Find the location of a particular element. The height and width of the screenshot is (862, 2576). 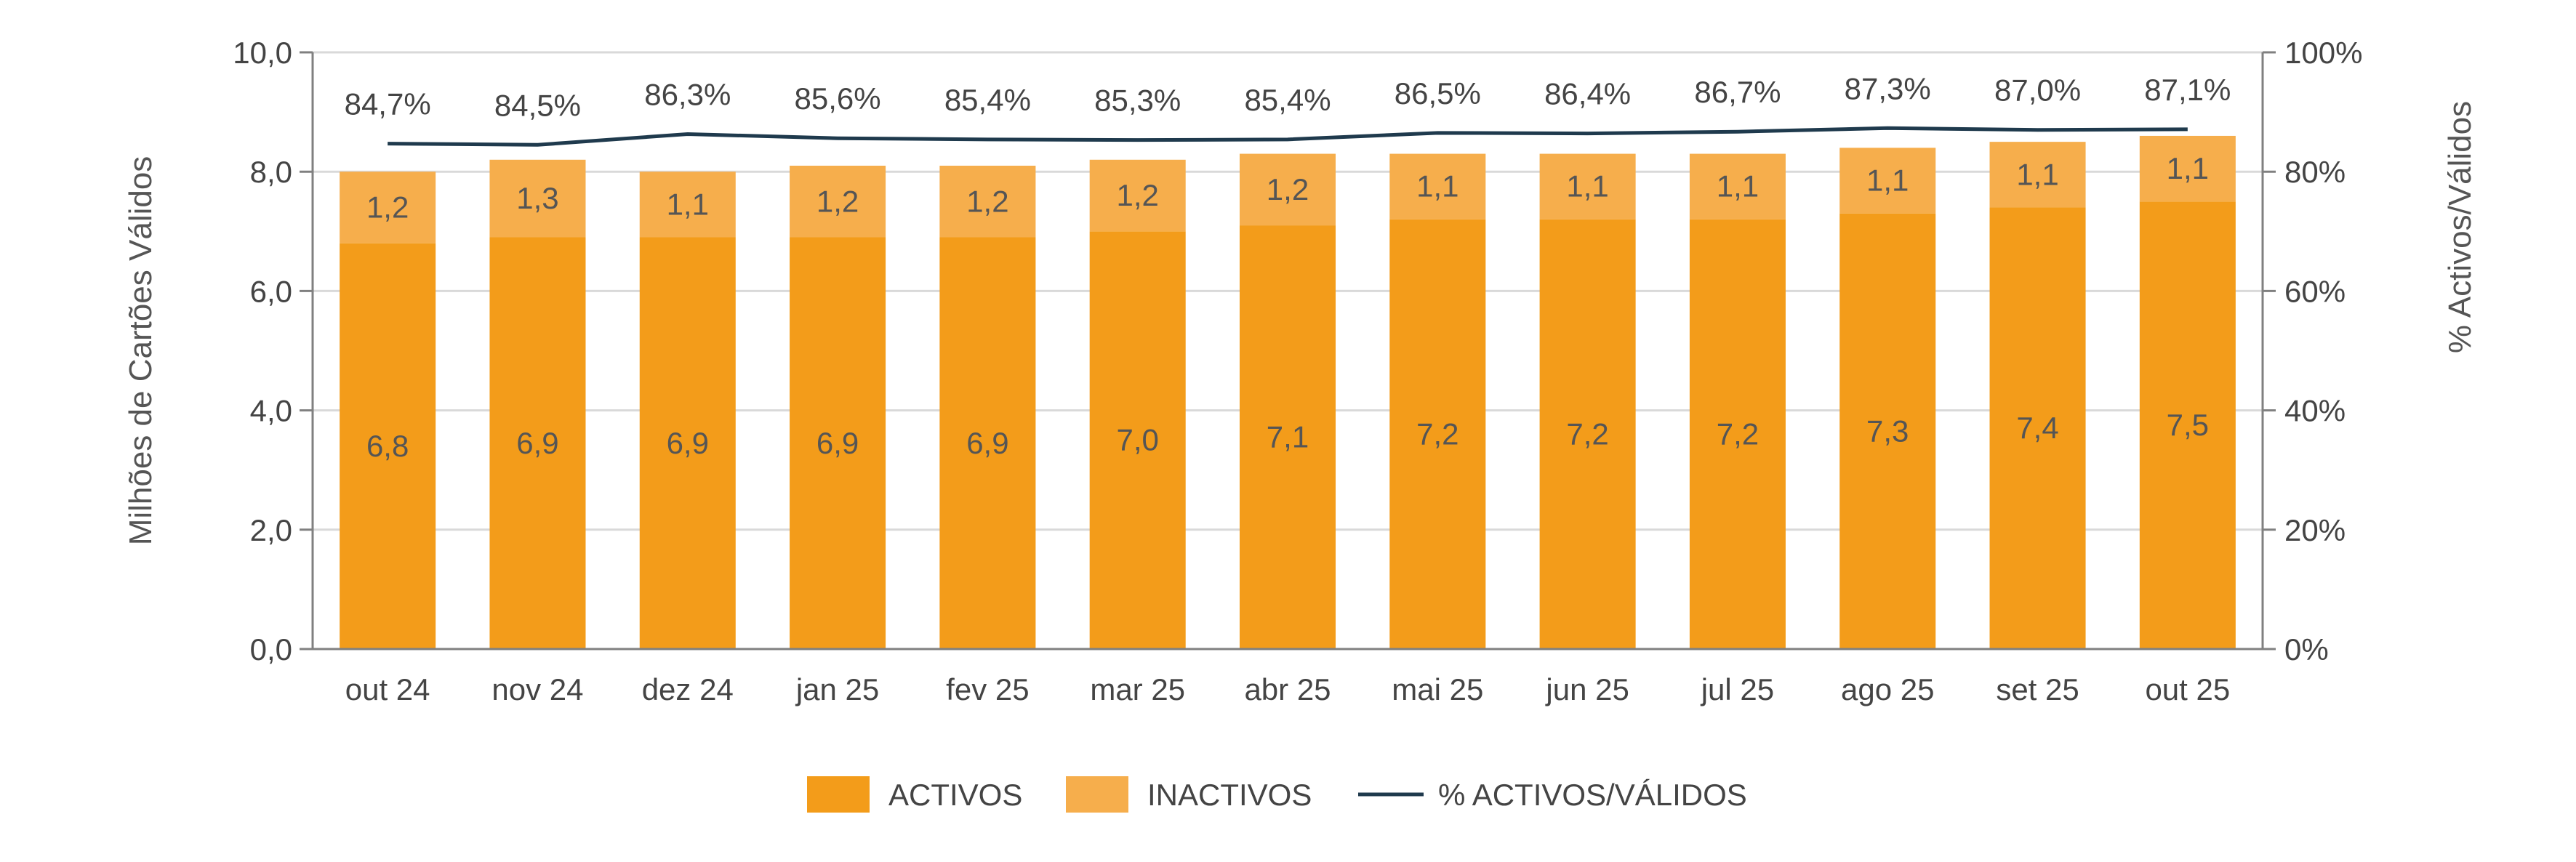

x-tick-label: out 24 is located at coordinates (387, 689).